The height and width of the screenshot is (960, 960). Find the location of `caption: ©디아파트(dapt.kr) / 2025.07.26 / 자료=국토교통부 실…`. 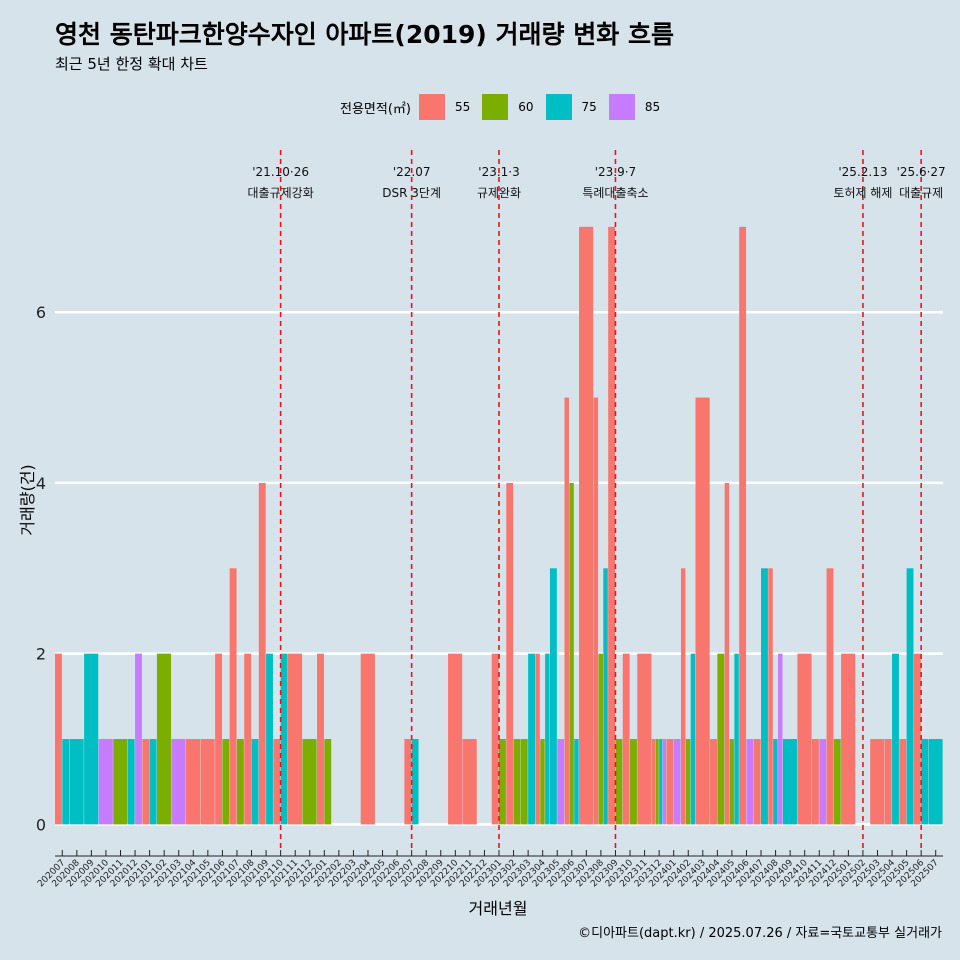

caption: ©디아파트(dapt.kr) / 2025.07.26 / 자료=국토교통부 실… is located at coordinates (760, 933).